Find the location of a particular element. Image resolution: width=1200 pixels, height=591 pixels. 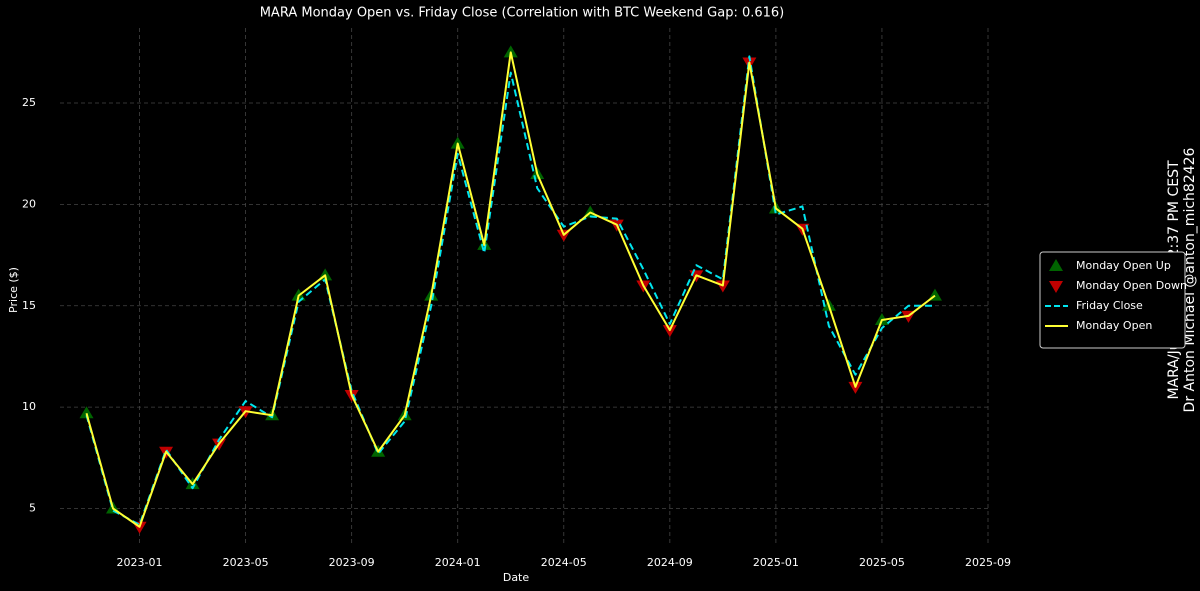

y-tick-label: 15 is located at coordinates (29, 305).